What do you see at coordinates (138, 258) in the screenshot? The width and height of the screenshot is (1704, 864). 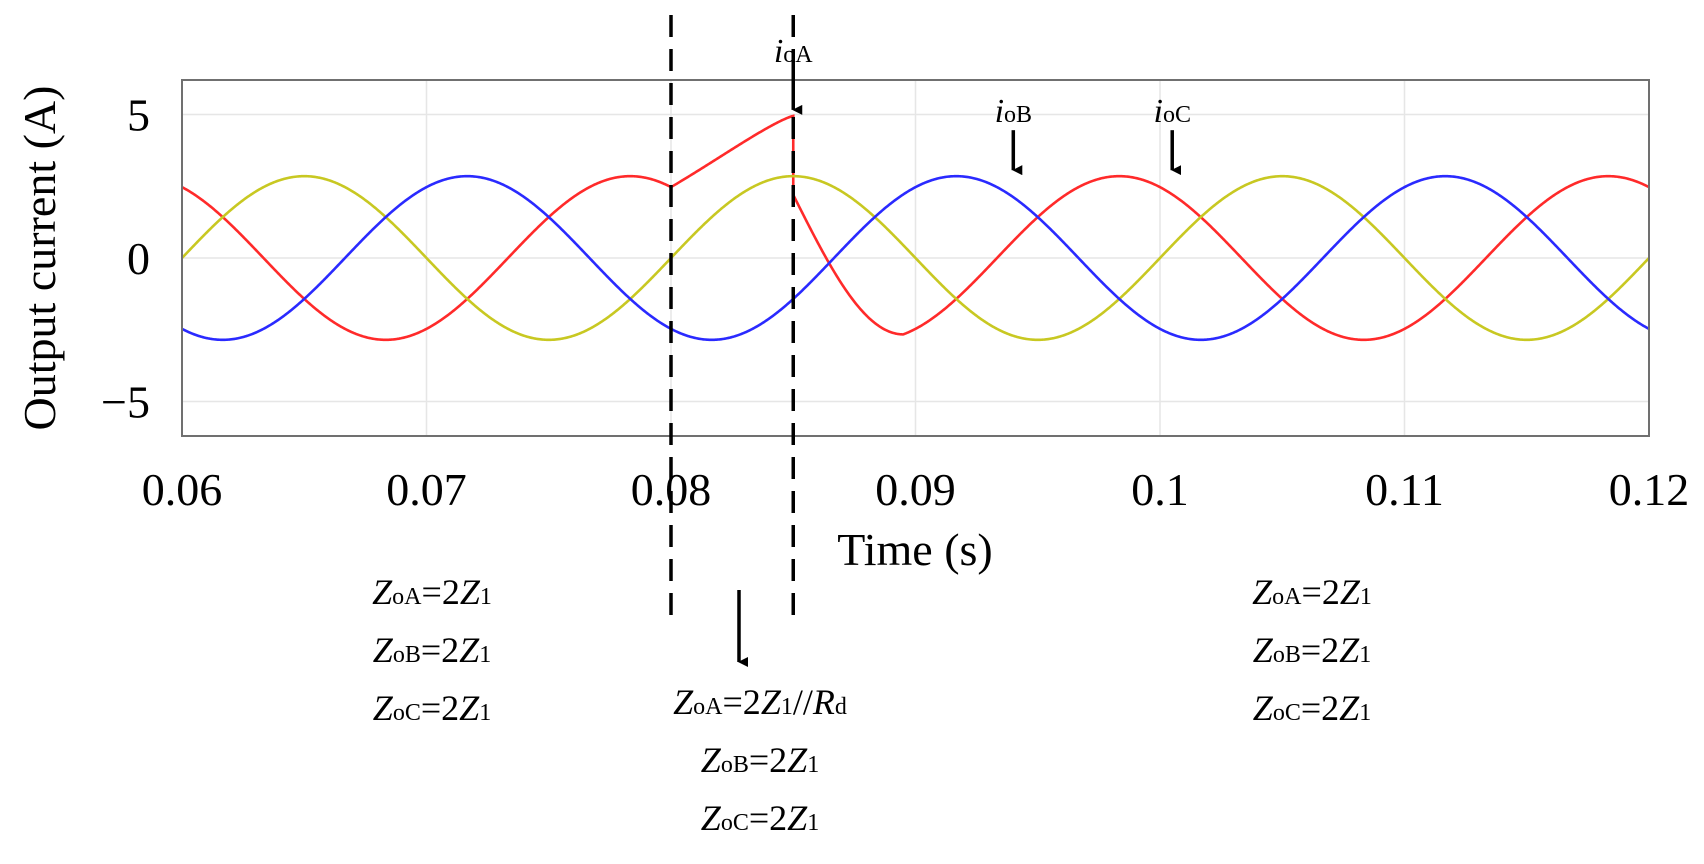 I see `y-tick-label: 0` at bounding box center [138, 258].